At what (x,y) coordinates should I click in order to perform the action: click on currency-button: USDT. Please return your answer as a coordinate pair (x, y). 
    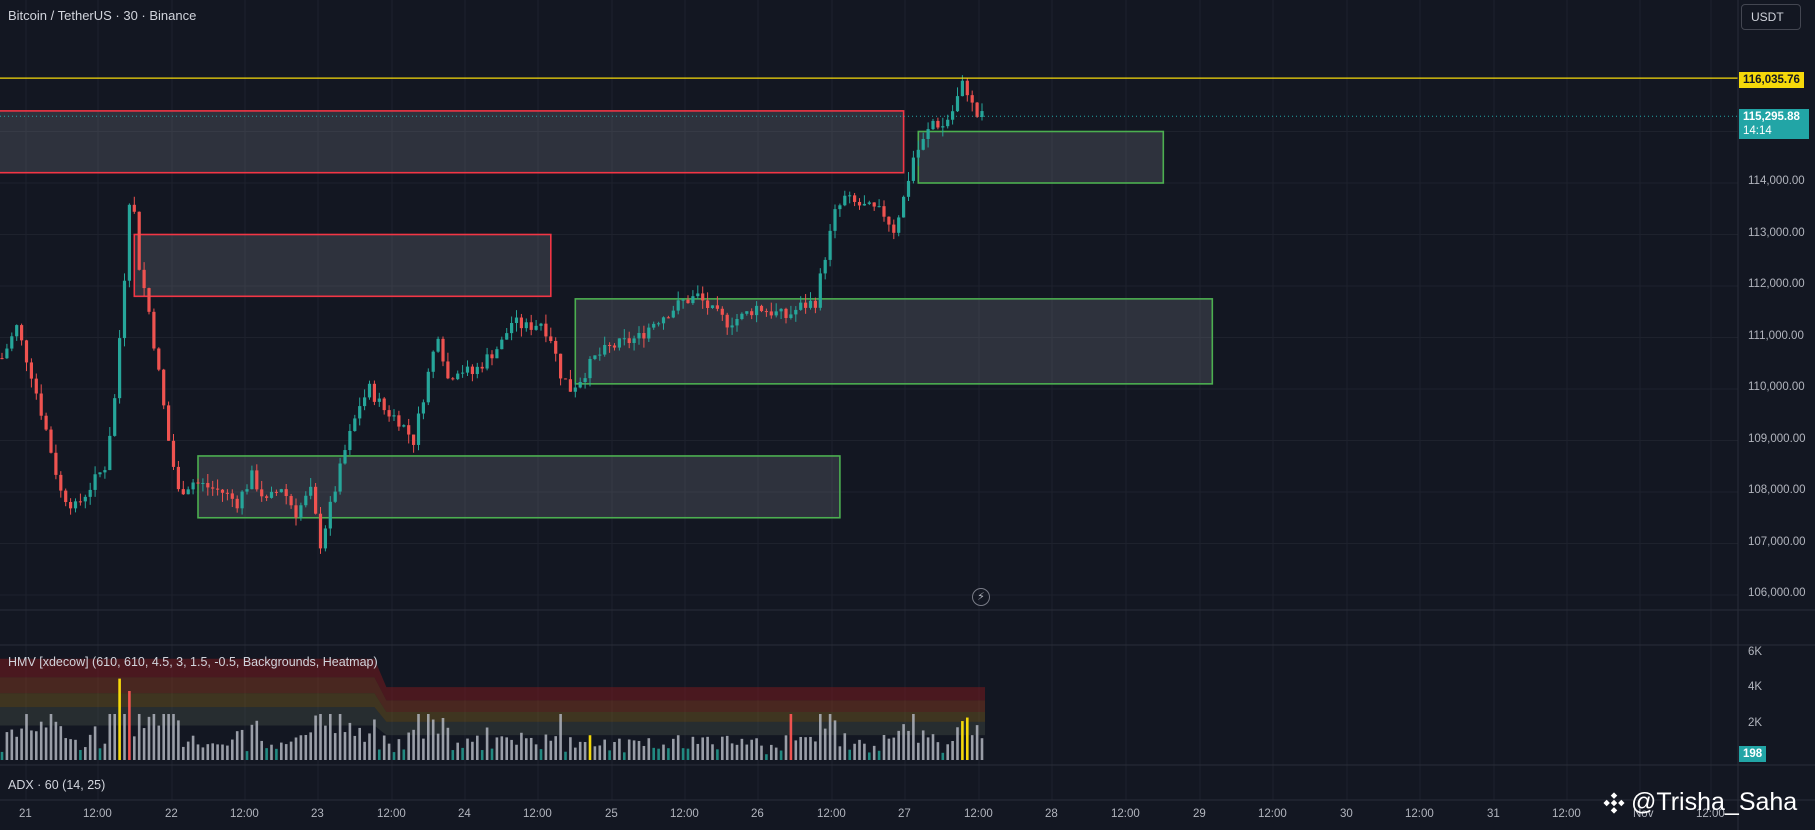
    Looking at the image, I should click on (1771, 17).